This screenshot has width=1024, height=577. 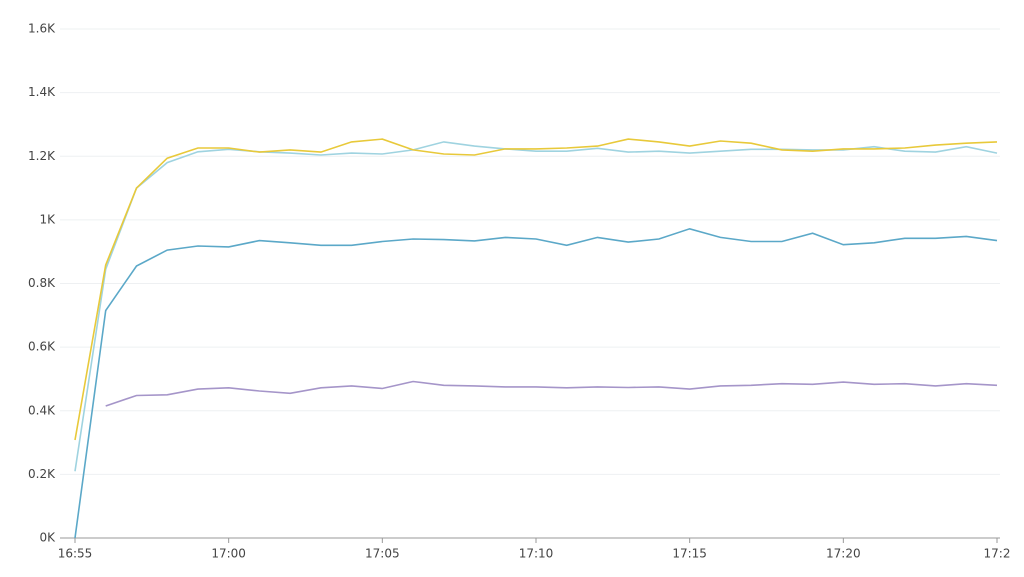 I want to click on y-tick-label: 0.2K, so click(x=42, y=474).